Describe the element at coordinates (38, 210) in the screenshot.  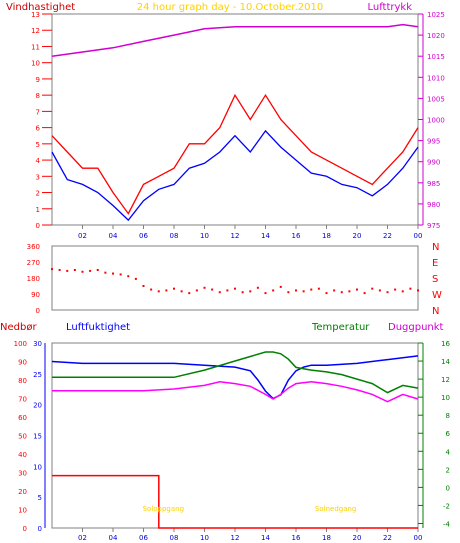
I see `top-left-tick: 1` at that location.